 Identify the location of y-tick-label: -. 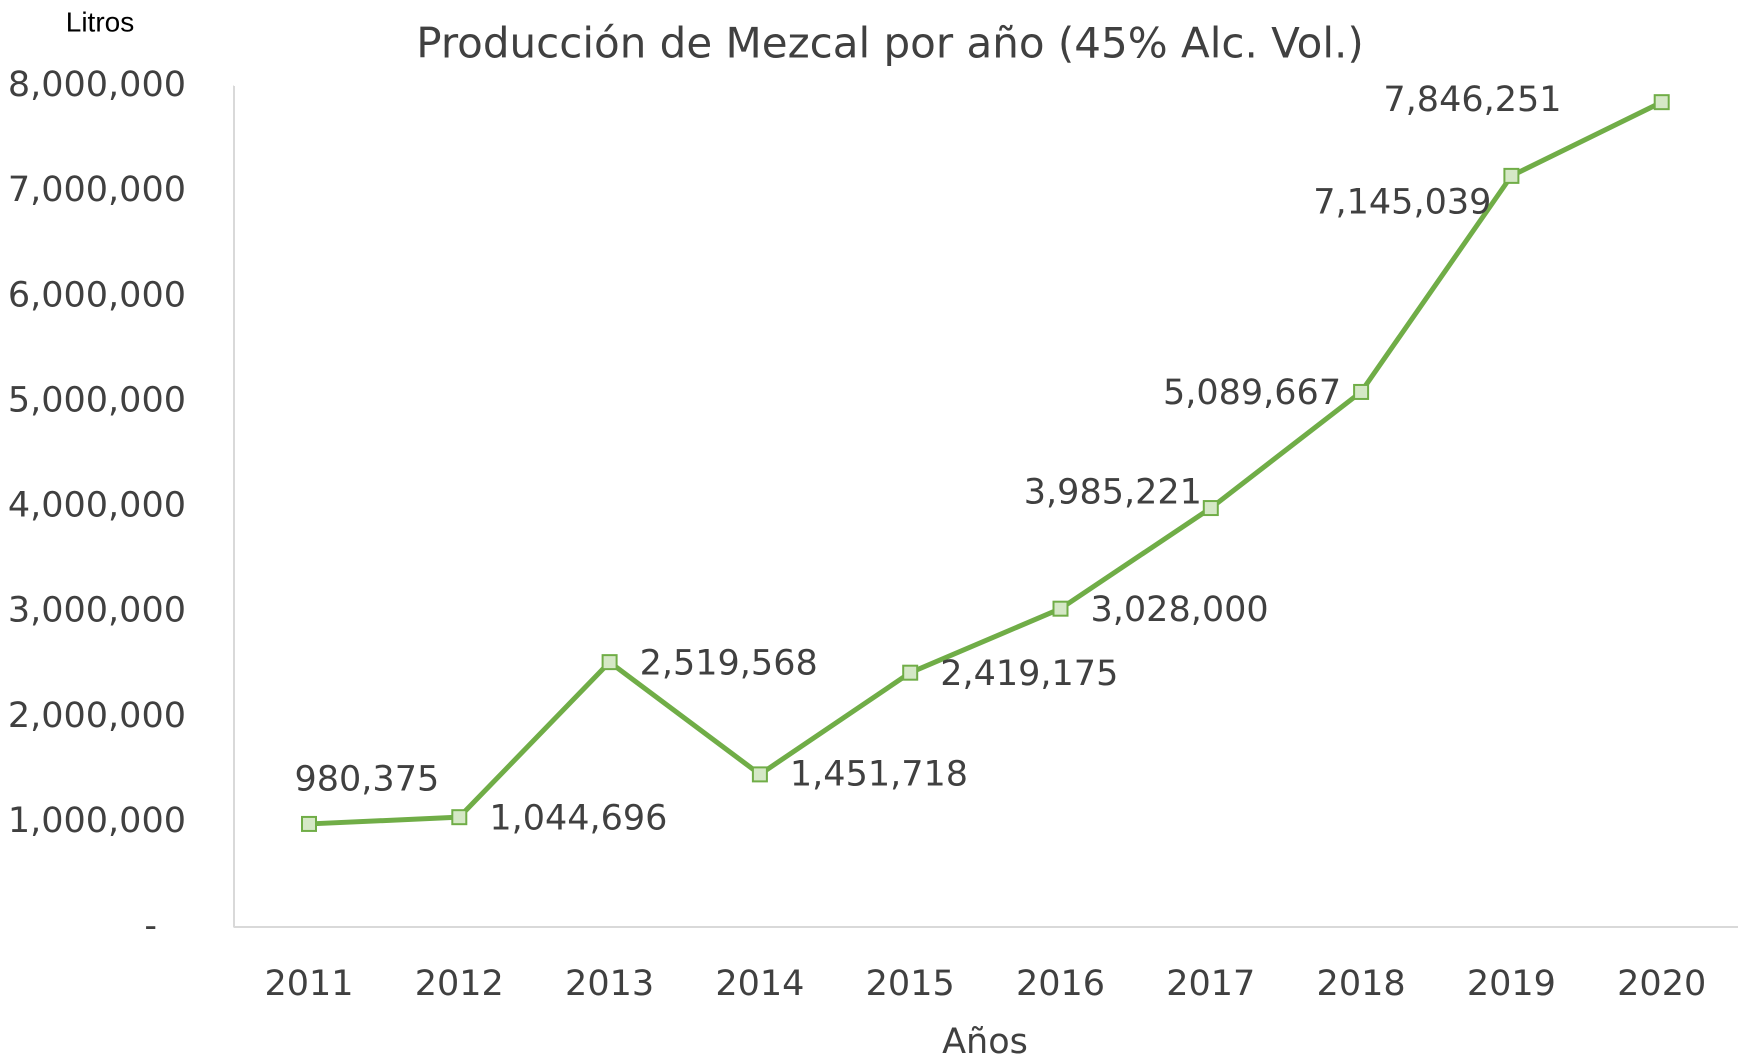
(150, 926).